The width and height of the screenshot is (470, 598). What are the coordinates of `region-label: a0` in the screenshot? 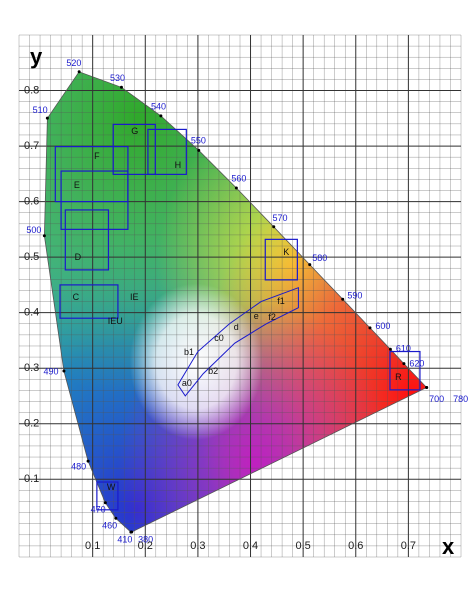 It's located at (187, 383).